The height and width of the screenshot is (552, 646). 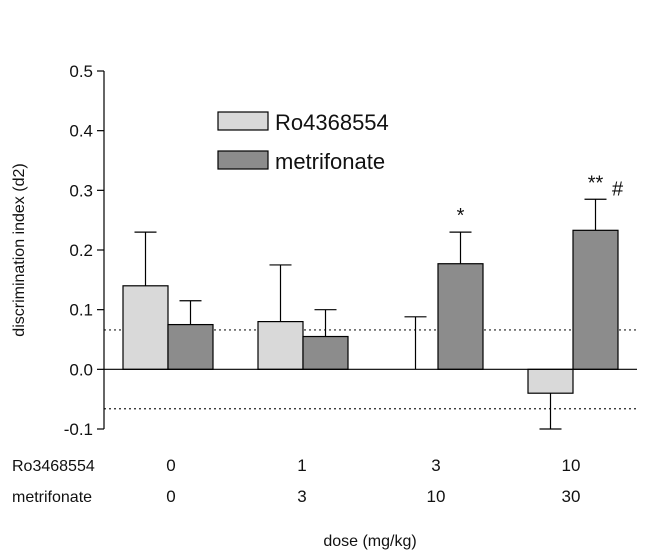 I want to click on significance-annotations: *** #, so click(x=540, y=199).